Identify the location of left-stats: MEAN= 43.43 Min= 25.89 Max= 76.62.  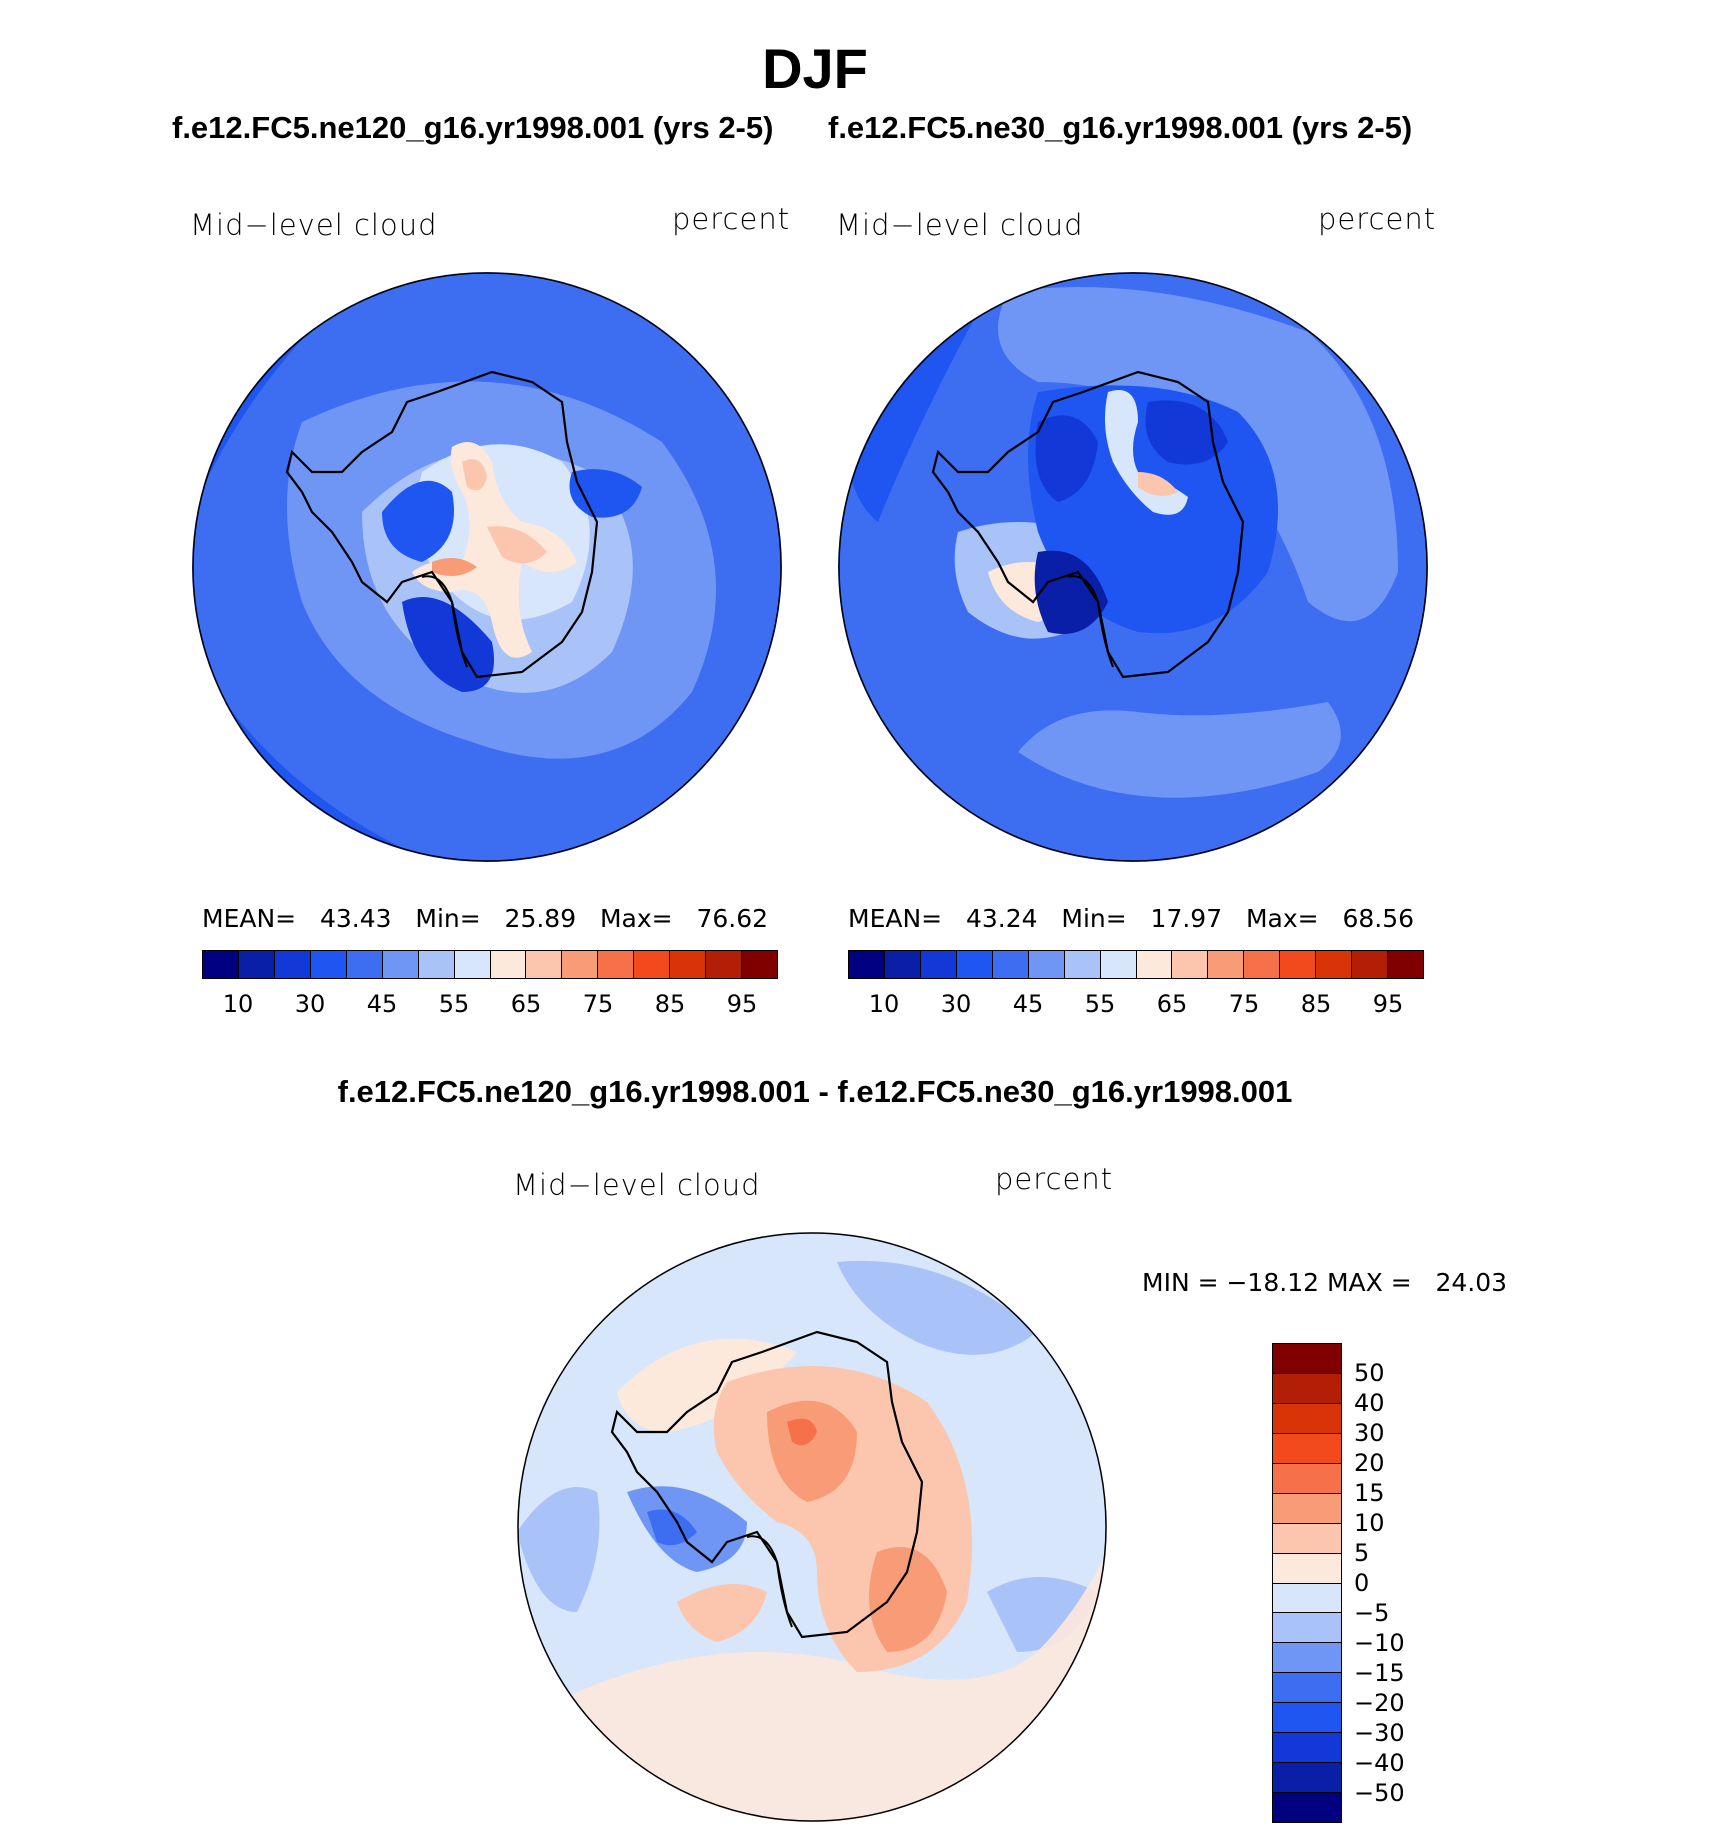
(485, 918).